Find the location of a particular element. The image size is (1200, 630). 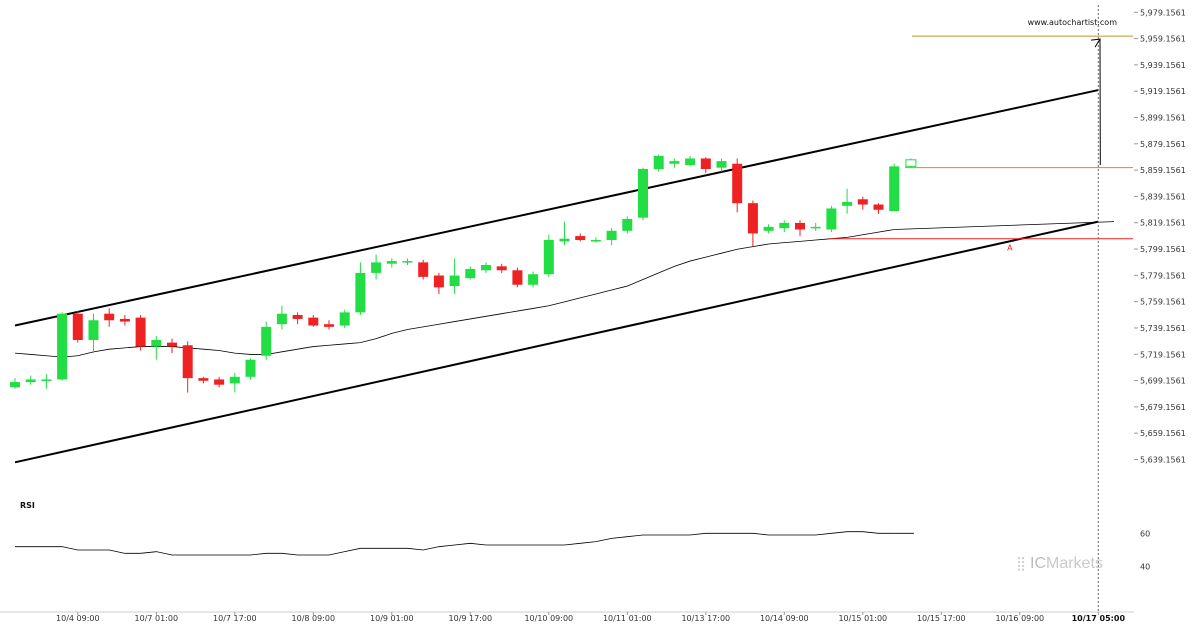

y-tick-label: 5,639.1561 is located at coordinates (1163, 459).